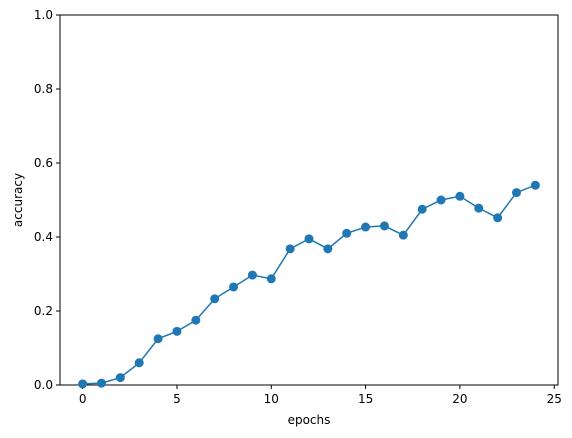 The height and width of the screenshot is (438, 572). Describe the element at coordinates (43, 15) in the screenshot. I see `y-tick-label: 1.0` at that location.